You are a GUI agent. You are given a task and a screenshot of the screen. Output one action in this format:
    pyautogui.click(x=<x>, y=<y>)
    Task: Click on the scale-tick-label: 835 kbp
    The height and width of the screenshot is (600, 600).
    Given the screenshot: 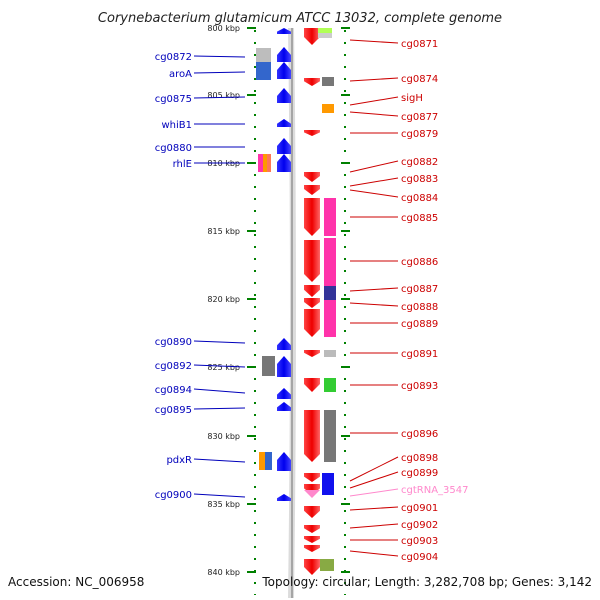 What is the action you would take?
    pyautogui.click(x=223, y=504)
    